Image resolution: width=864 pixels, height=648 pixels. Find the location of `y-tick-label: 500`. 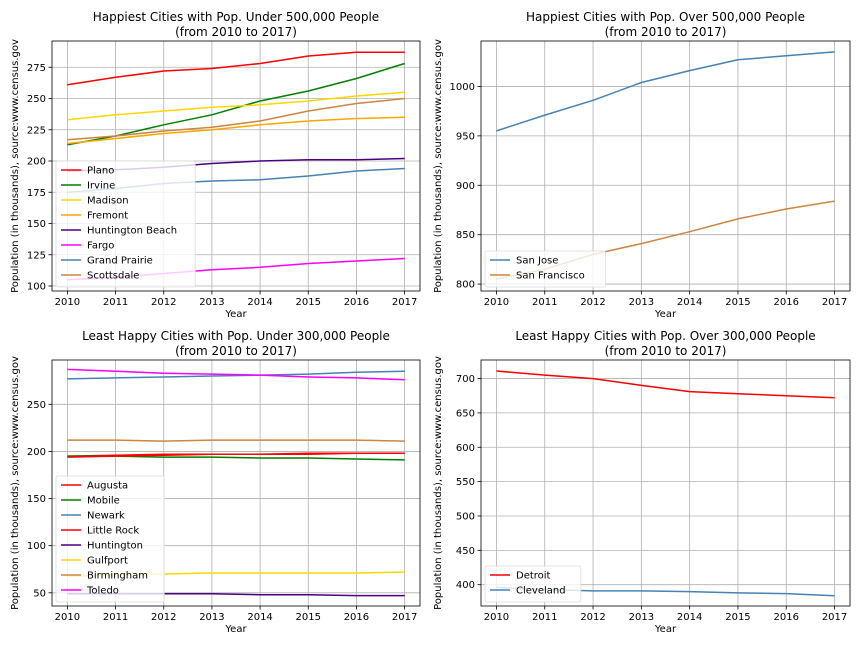

y-tick-label: 500 is located at coordinates (465, 516).